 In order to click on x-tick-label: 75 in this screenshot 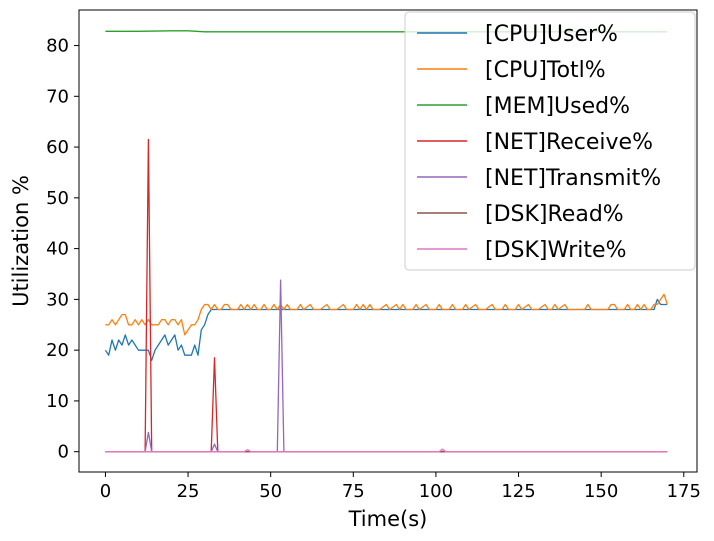, I will do `click(353, 491)`.